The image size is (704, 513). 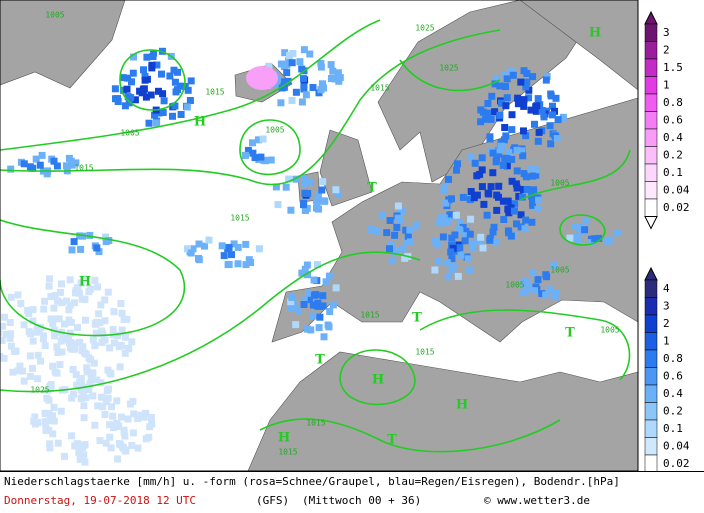 I want to click on legend-label: 0.1, so click(x=673, y=428).